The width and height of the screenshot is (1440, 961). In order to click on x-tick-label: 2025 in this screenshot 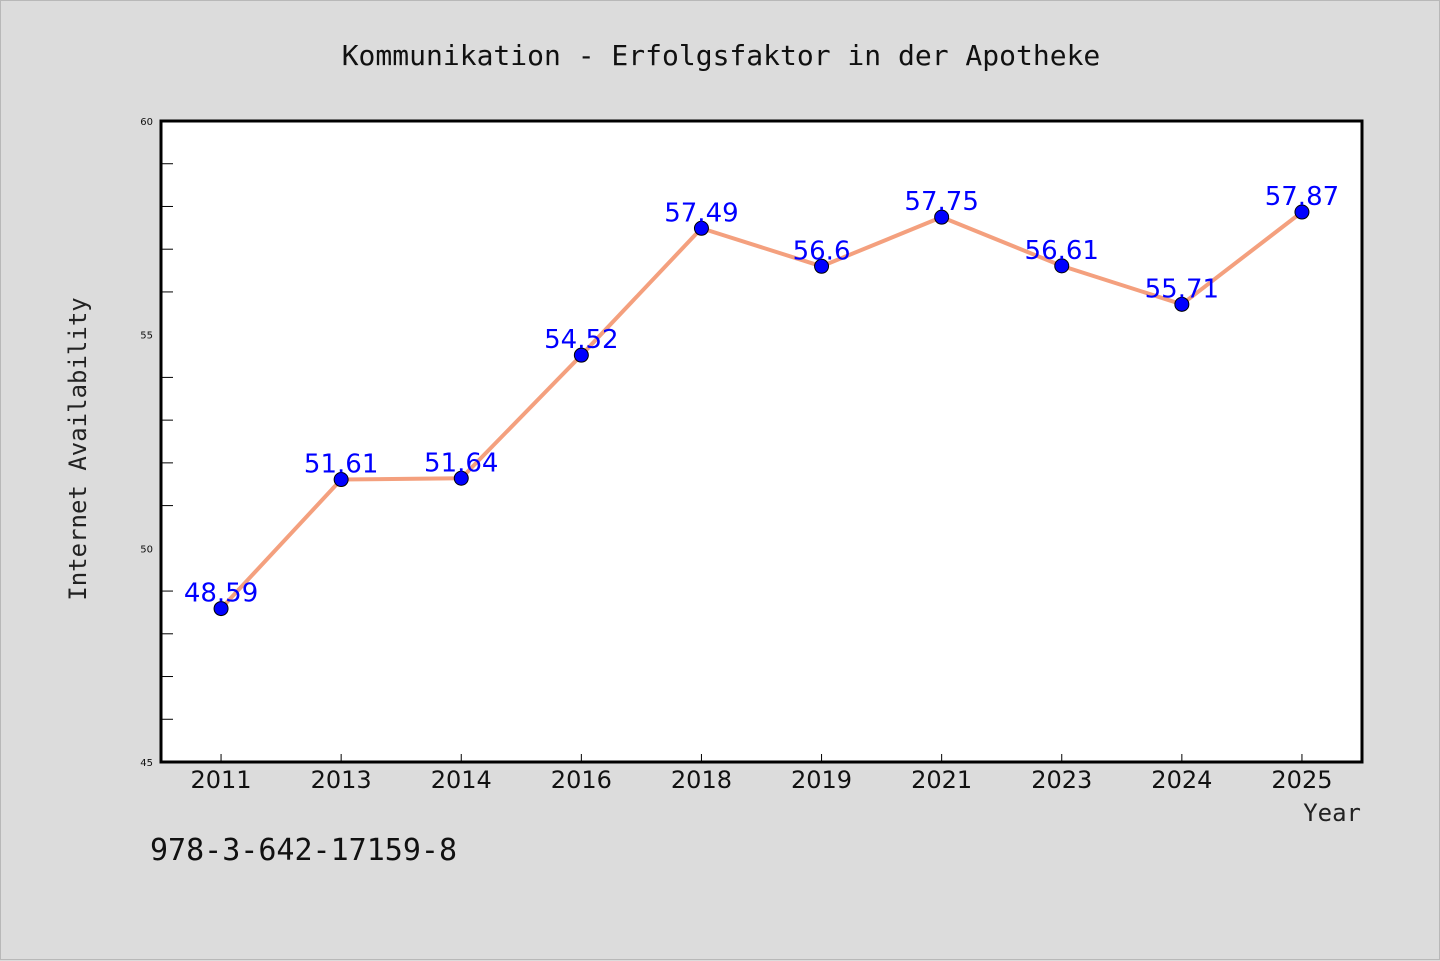, I will do `click(1301, 780)`.